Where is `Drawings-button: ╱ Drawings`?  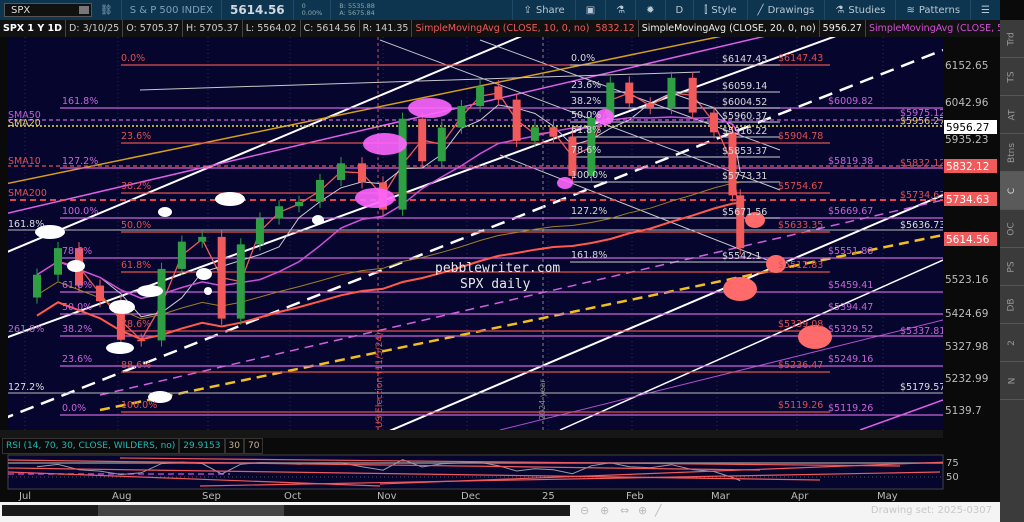 Drawings-button: ╱ Drawings is located at coordinates (785, 10).